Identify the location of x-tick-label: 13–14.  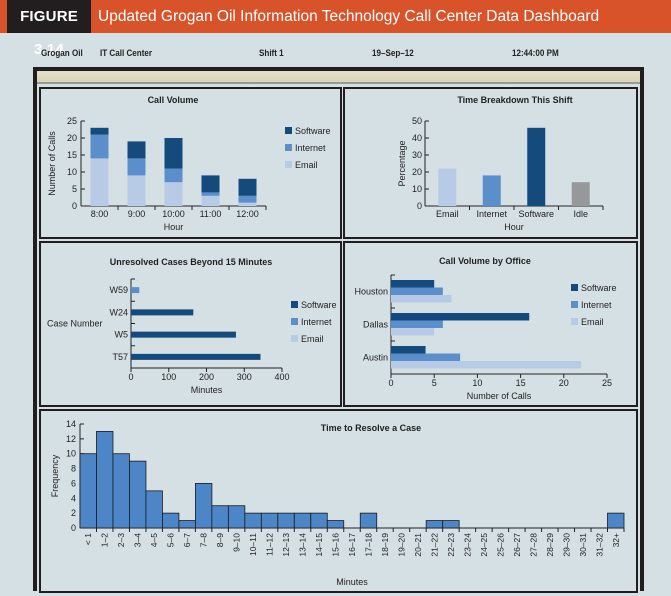
(303, 545).